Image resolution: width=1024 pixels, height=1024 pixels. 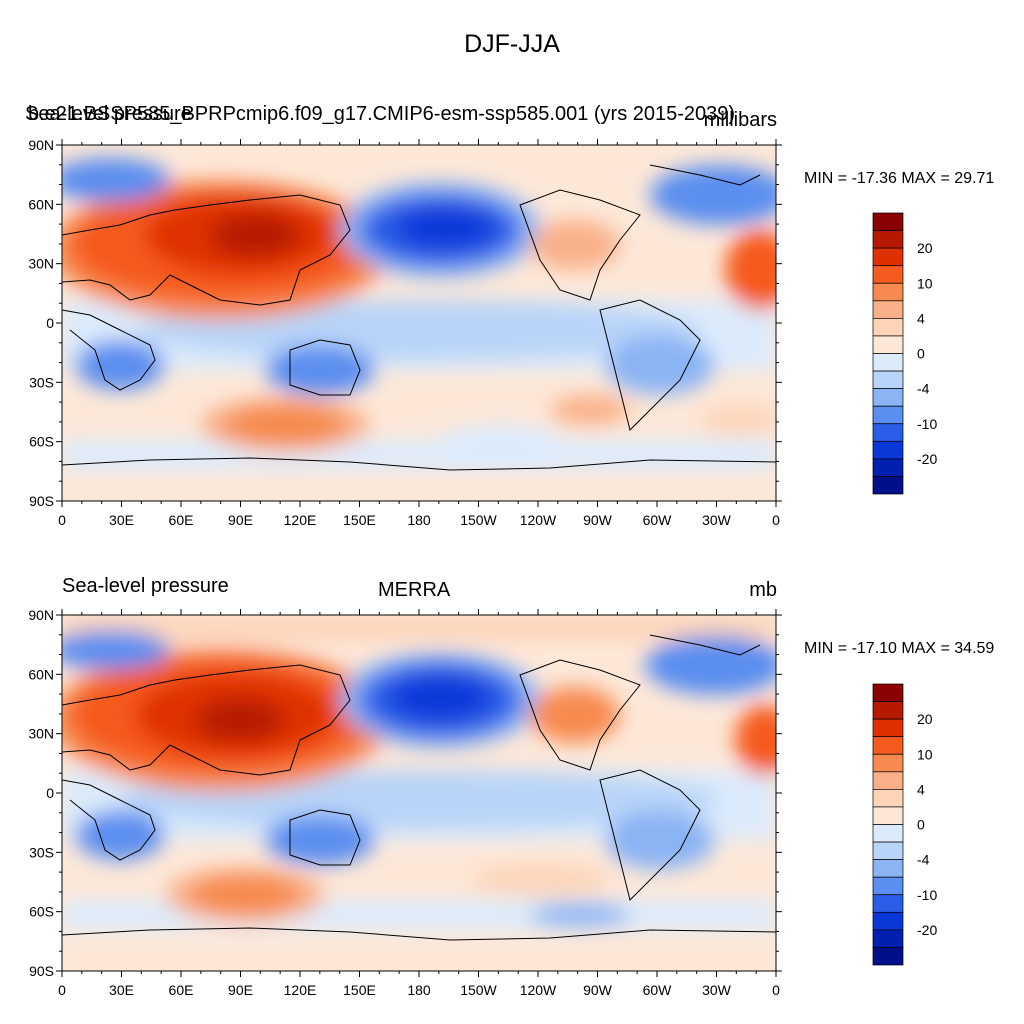 What do you see at coordinates (108, 114) in the screenshot?
I see `panel1-left-title: Sea-level pressure` at bounding box center [108, 114].